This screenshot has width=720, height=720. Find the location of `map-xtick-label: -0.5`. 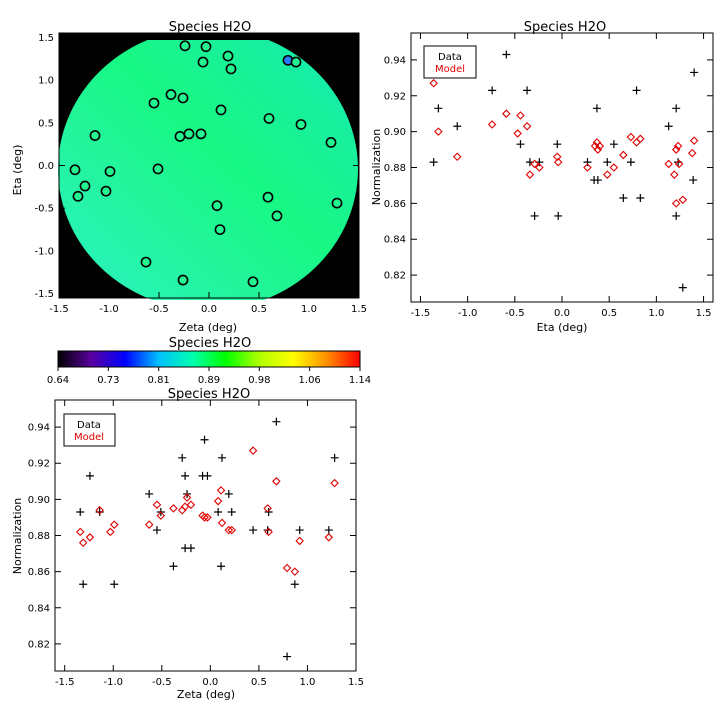

map-xtick-label: -0.5 is located at coordinates (159, 309).